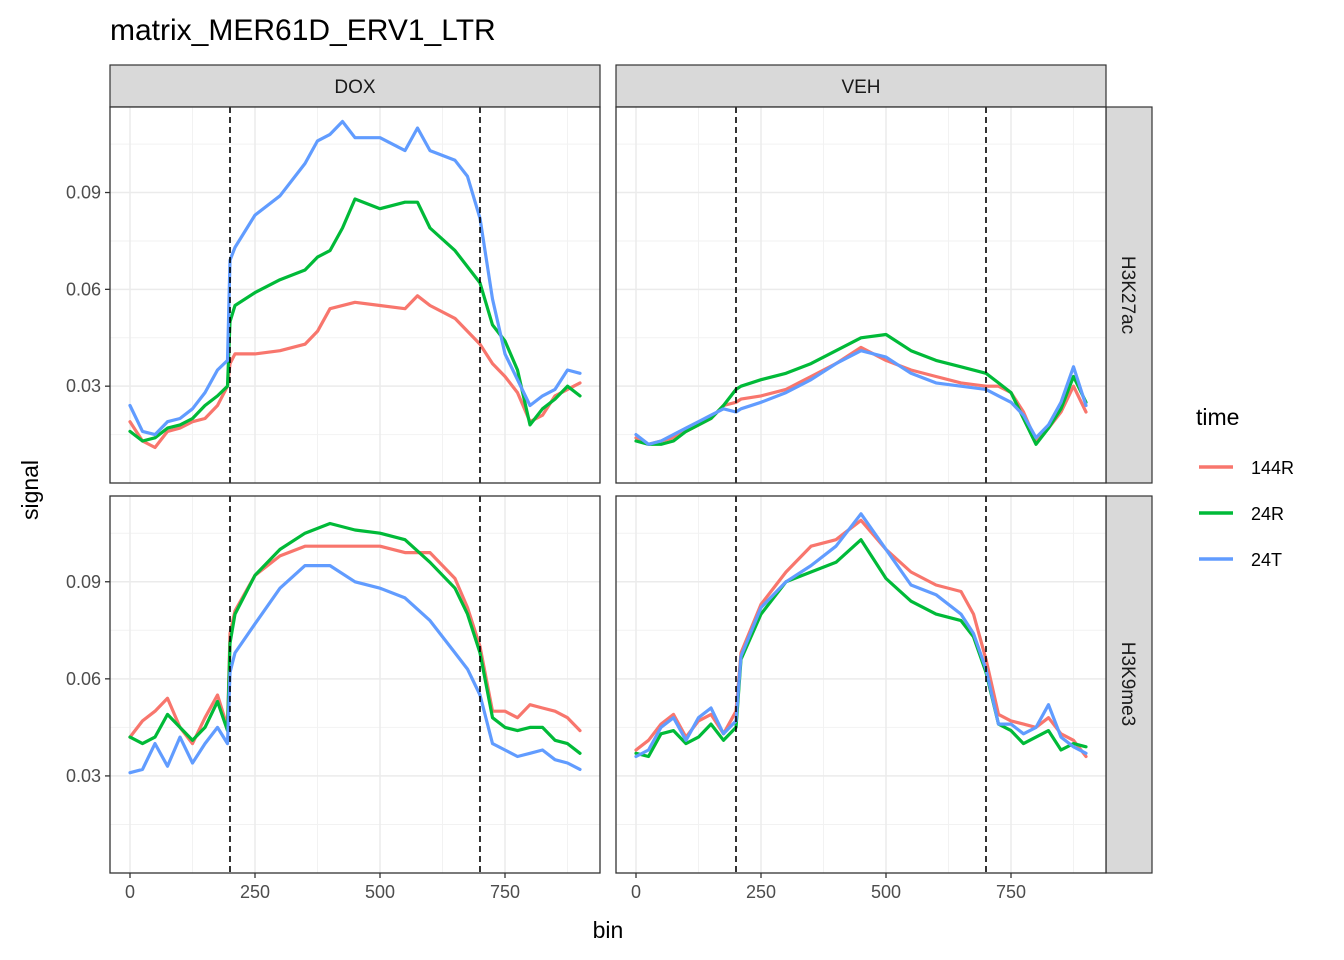  I want to click on strip-label-h3k27ac: H3K27ac, so click(1127, 295).